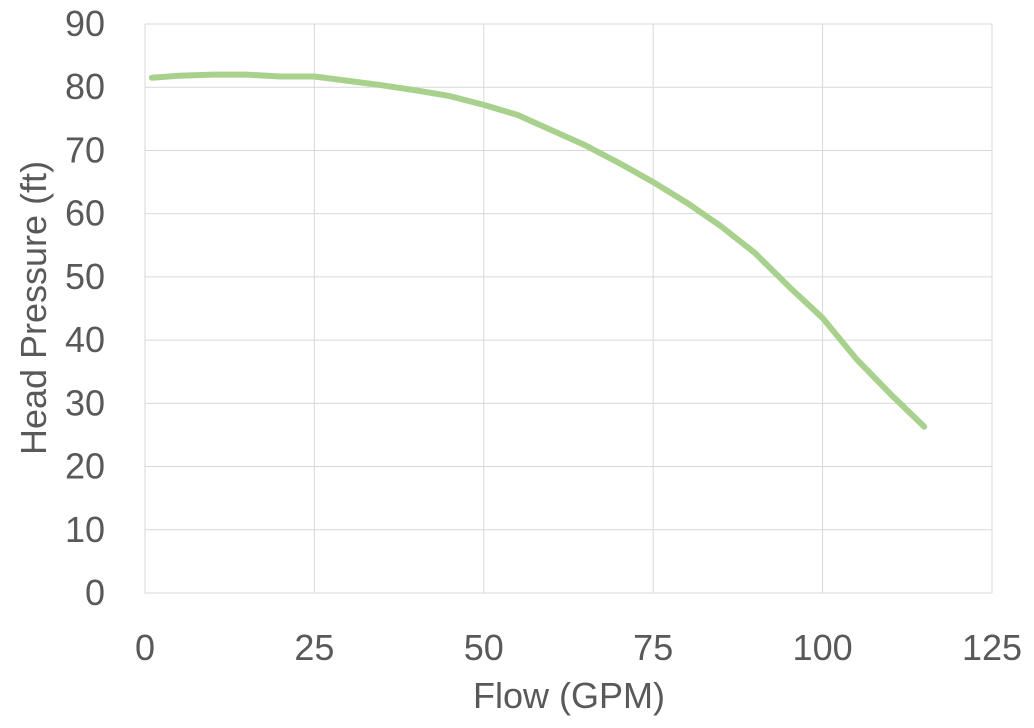  What do you see at coordinates (85, 86) in the screenshot?
I see `y-tick-label: 80` at bounding box center [85, 86].